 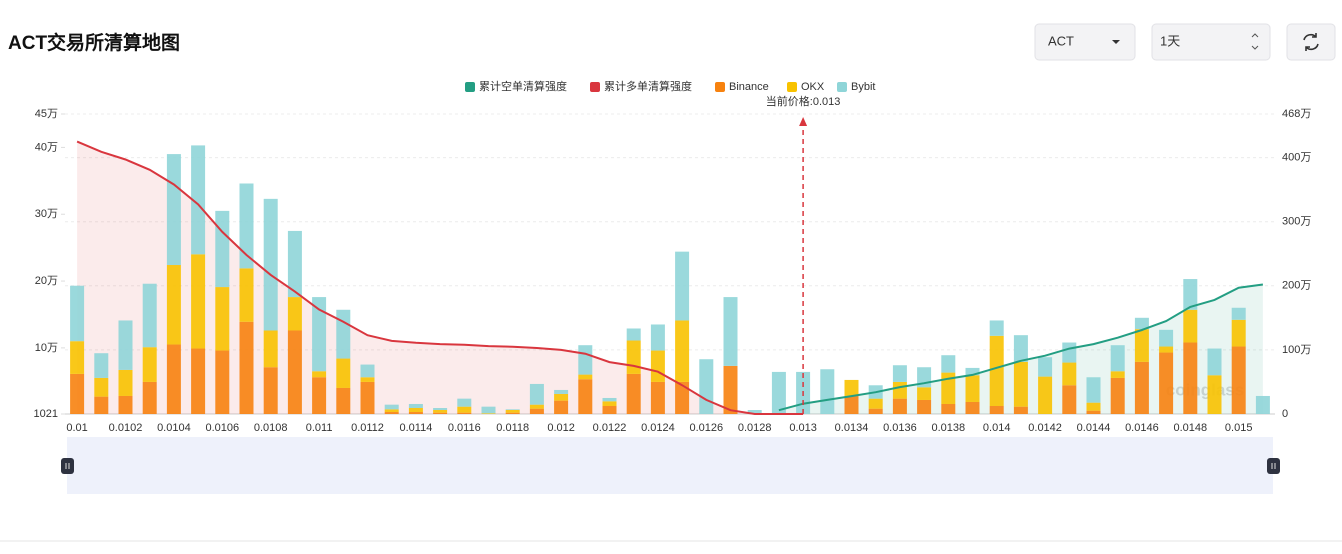 I want to click on x-tick-label: 0.015, so click(x=1239, y=428).